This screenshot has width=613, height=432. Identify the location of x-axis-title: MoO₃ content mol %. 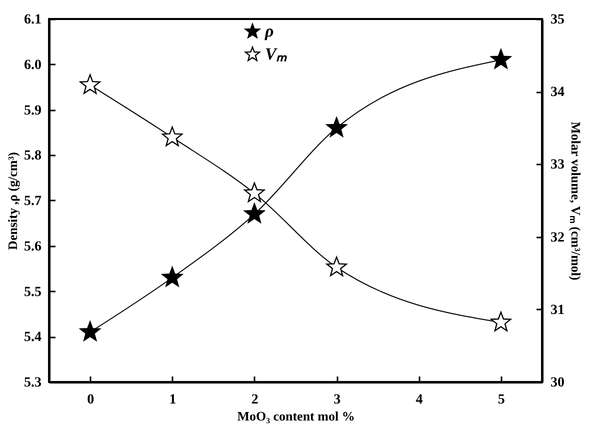
(296, 416).